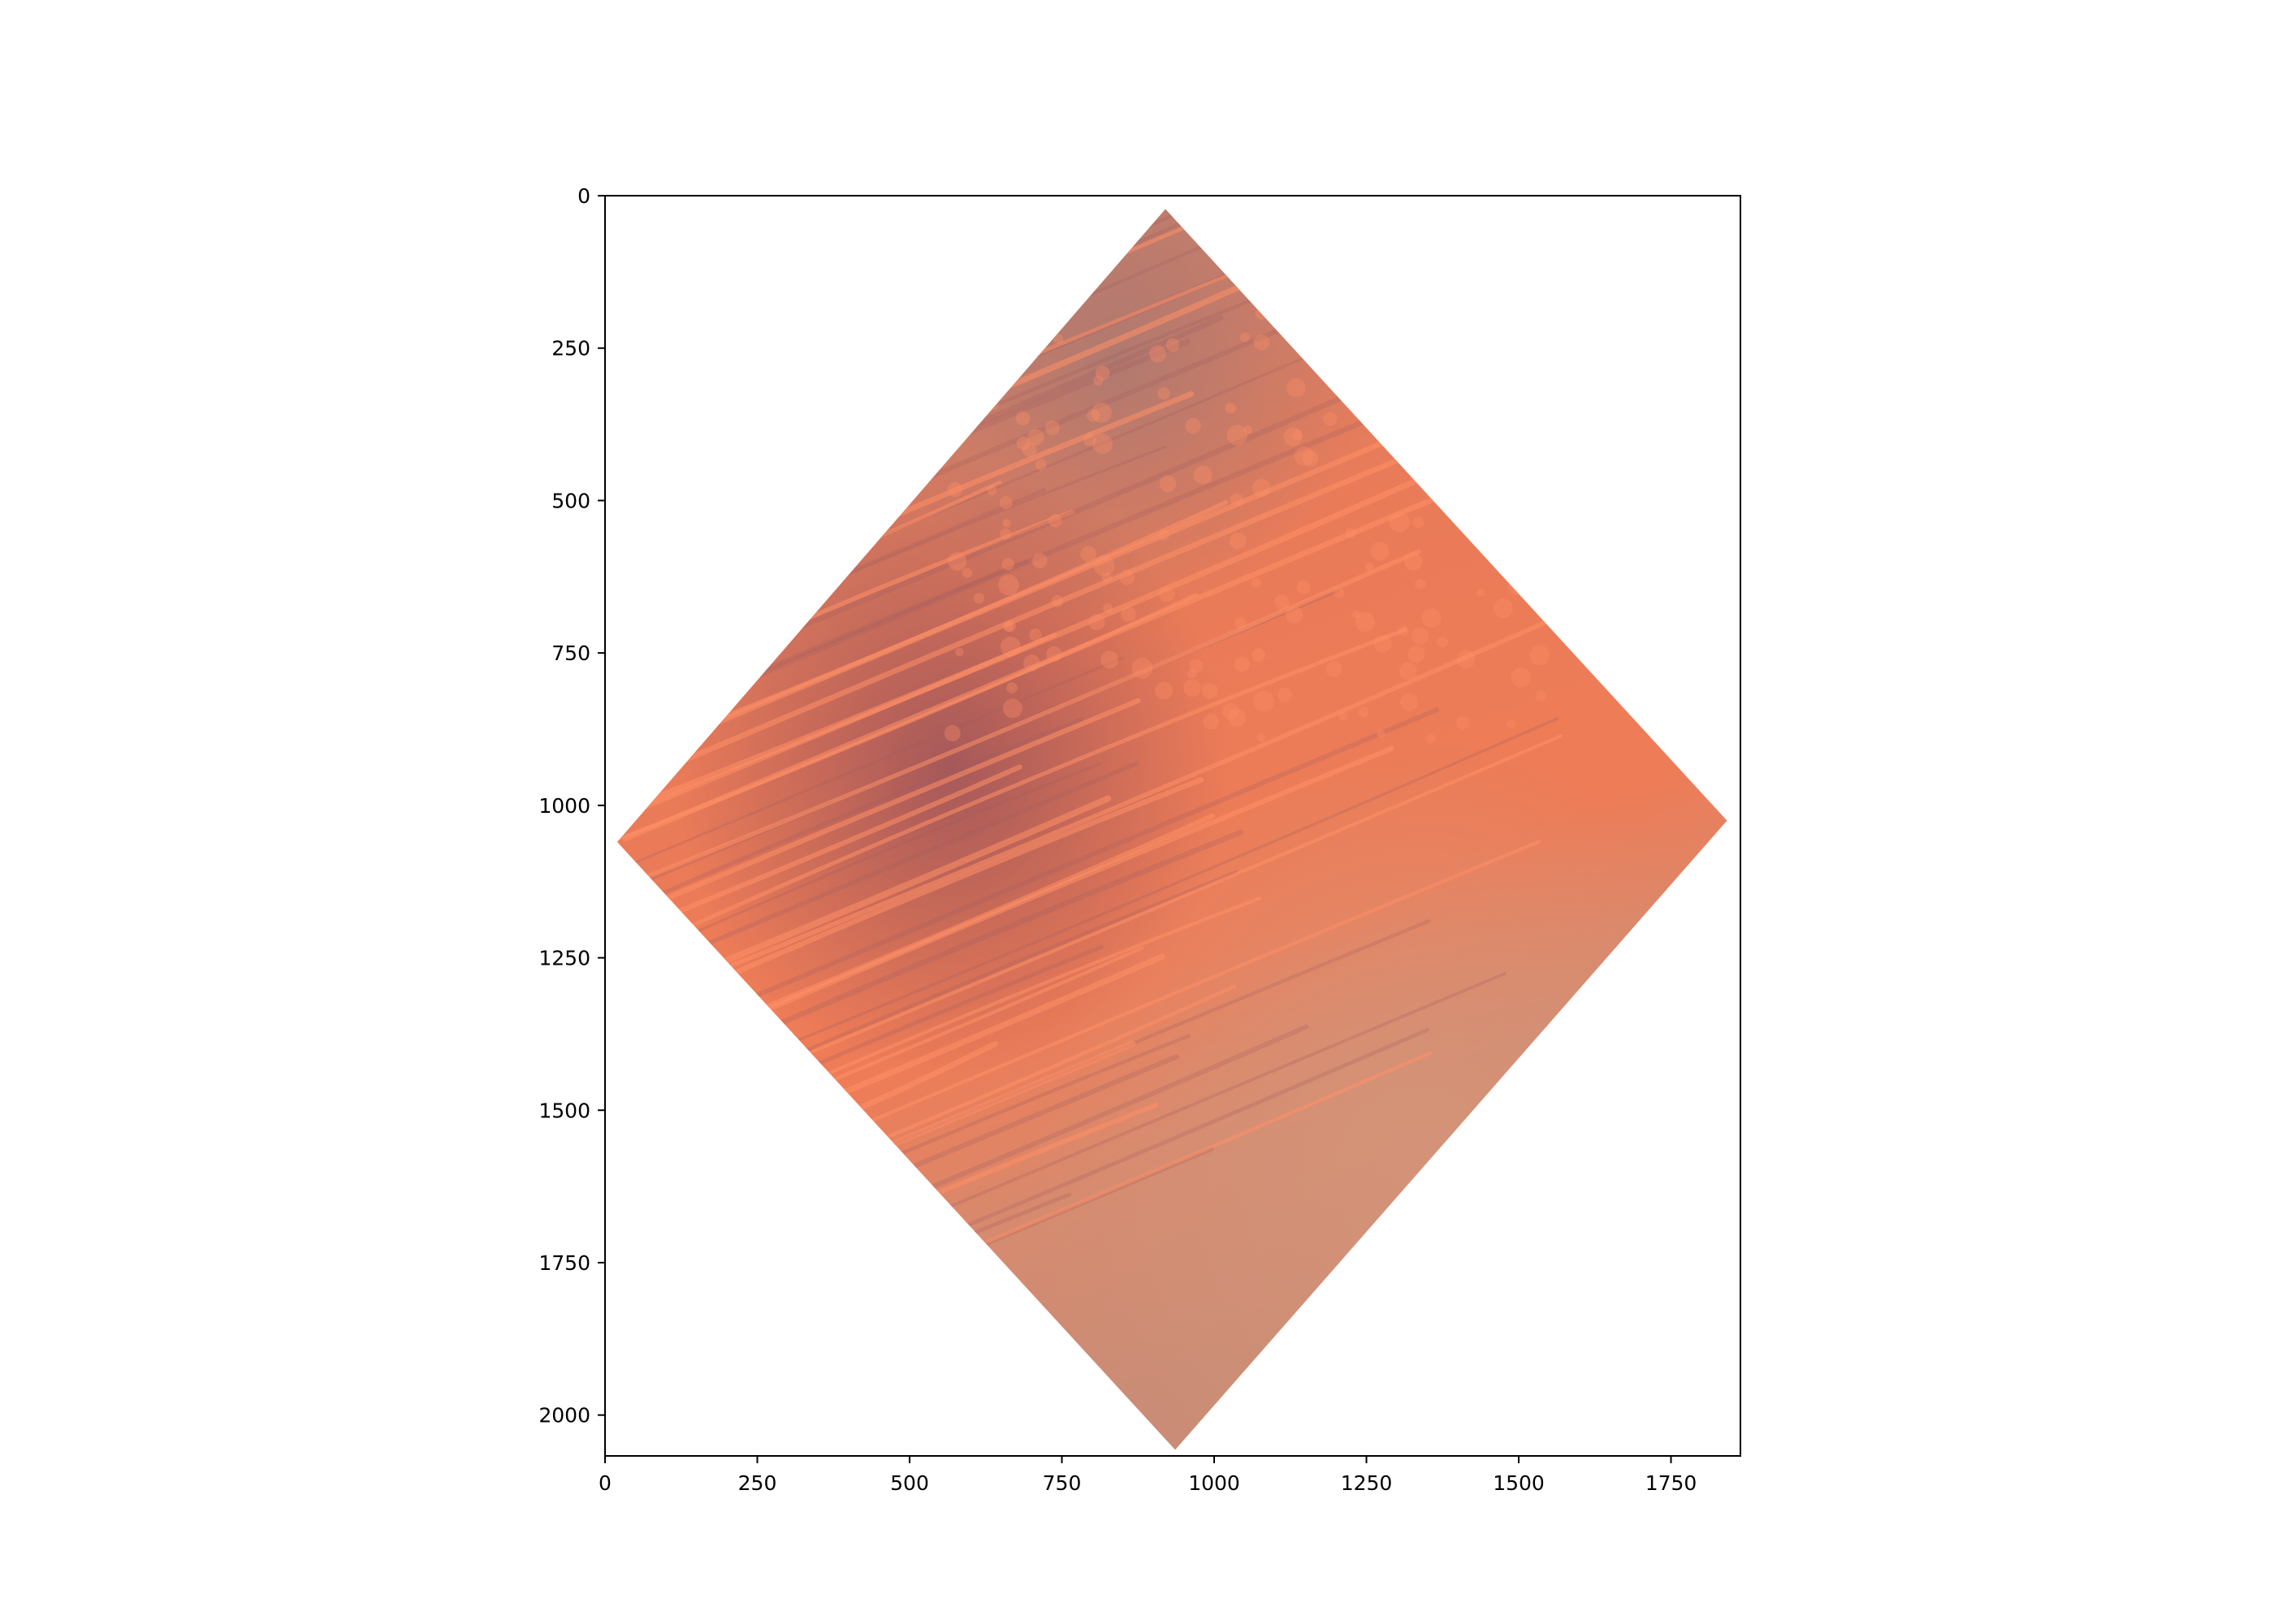 The width and height of the screenshot is (2274, 1624). Describe the element at coordinates (1519, 1483) in the screenshot. I see `x-tick-label: 1500` at that location.